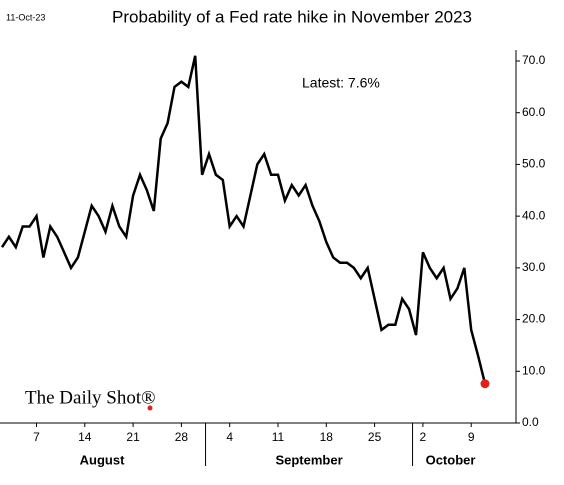 This screenshot has width=564, height=485. Describe the element at coordinates (534, 60) in the screenshot. I see `y-tick-label: 70.0` at that location.